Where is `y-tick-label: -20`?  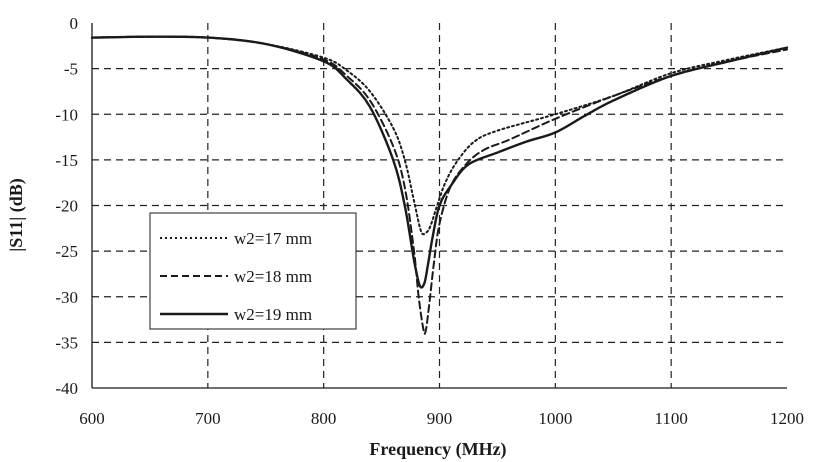
y-tick-label: -20 is located at coordinates (66, 206).